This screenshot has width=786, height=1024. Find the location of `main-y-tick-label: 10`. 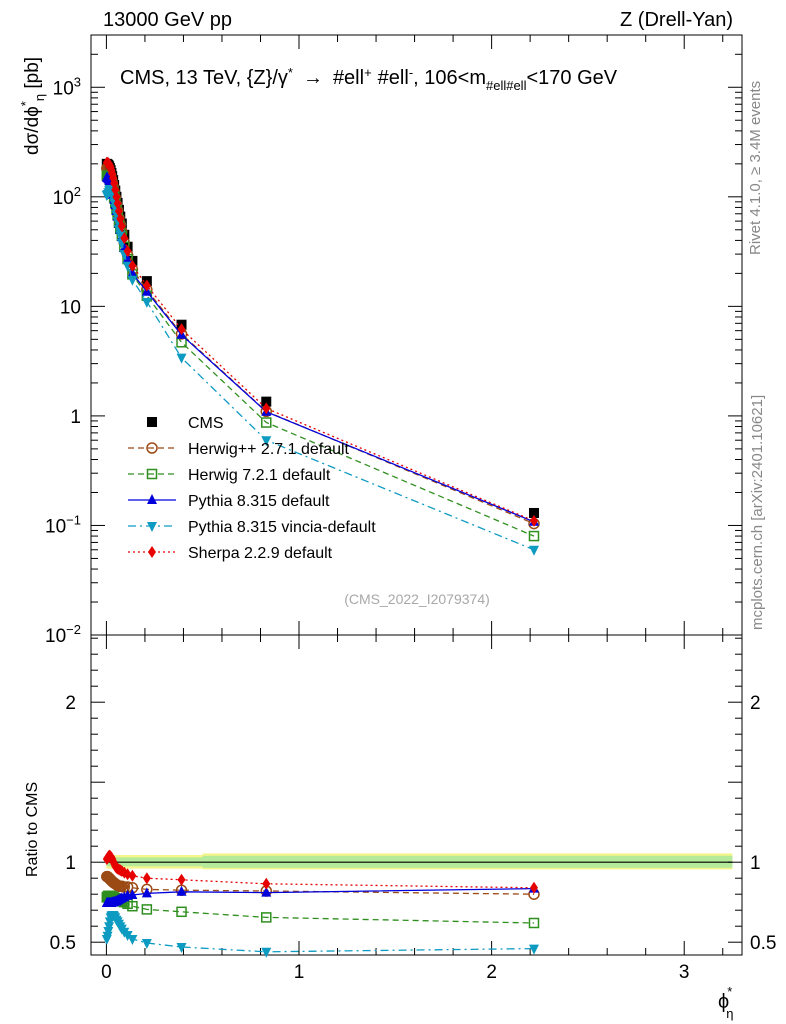

main-y-tick-label: 10 is located at coordinates (70, 307).